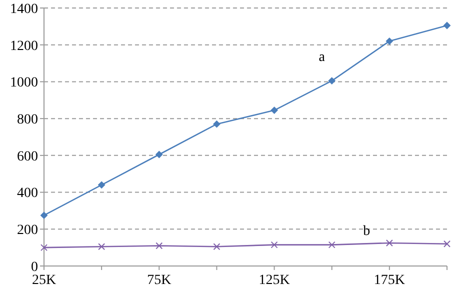 The image size is (474, 296). I want to click on y-tick-label: 1400, so click(24, 9).